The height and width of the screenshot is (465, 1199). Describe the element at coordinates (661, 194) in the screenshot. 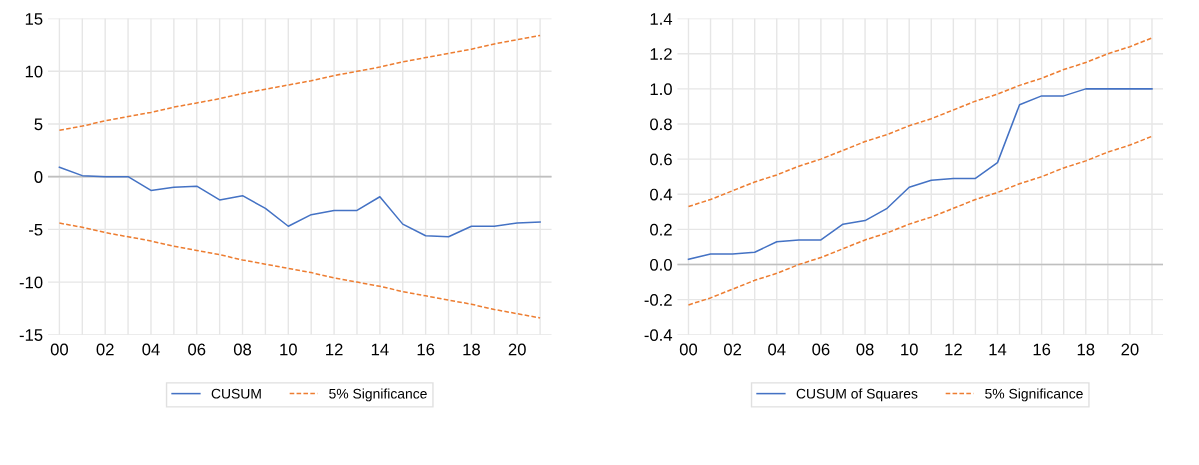

I see `y-tick-label: 0.4` at that location.